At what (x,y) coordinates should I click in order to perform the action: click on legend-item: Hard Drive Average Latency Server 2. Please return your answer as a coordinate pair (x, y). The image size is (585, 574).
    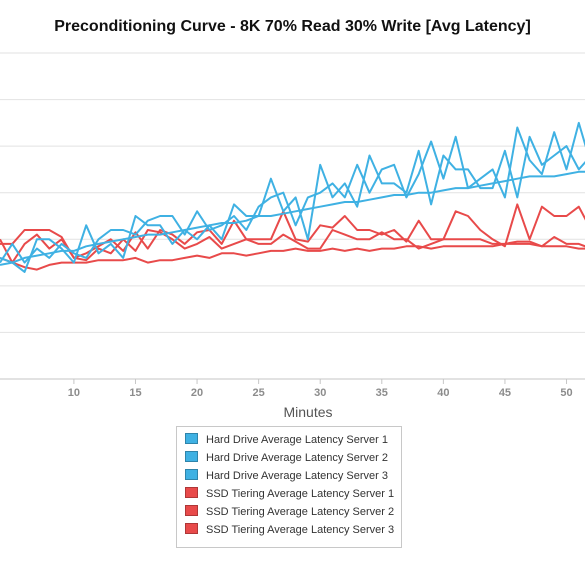
    Looking at the image, I should click on (286, 458).